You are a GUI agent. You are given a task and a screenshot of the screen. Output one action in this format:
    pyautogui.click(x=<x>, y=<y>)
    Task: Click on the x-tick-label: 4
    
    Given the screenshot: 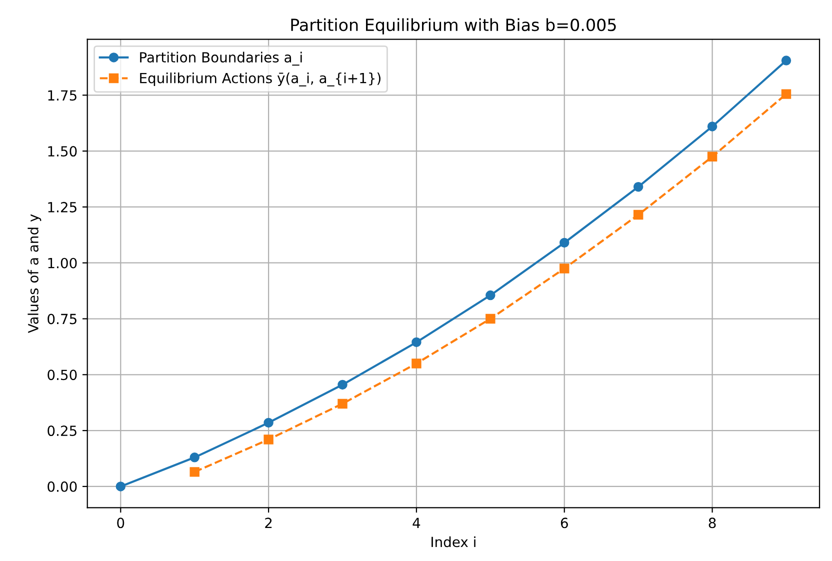 What is the action you would take?
    pyautogui.click(x=416, y=523)
    